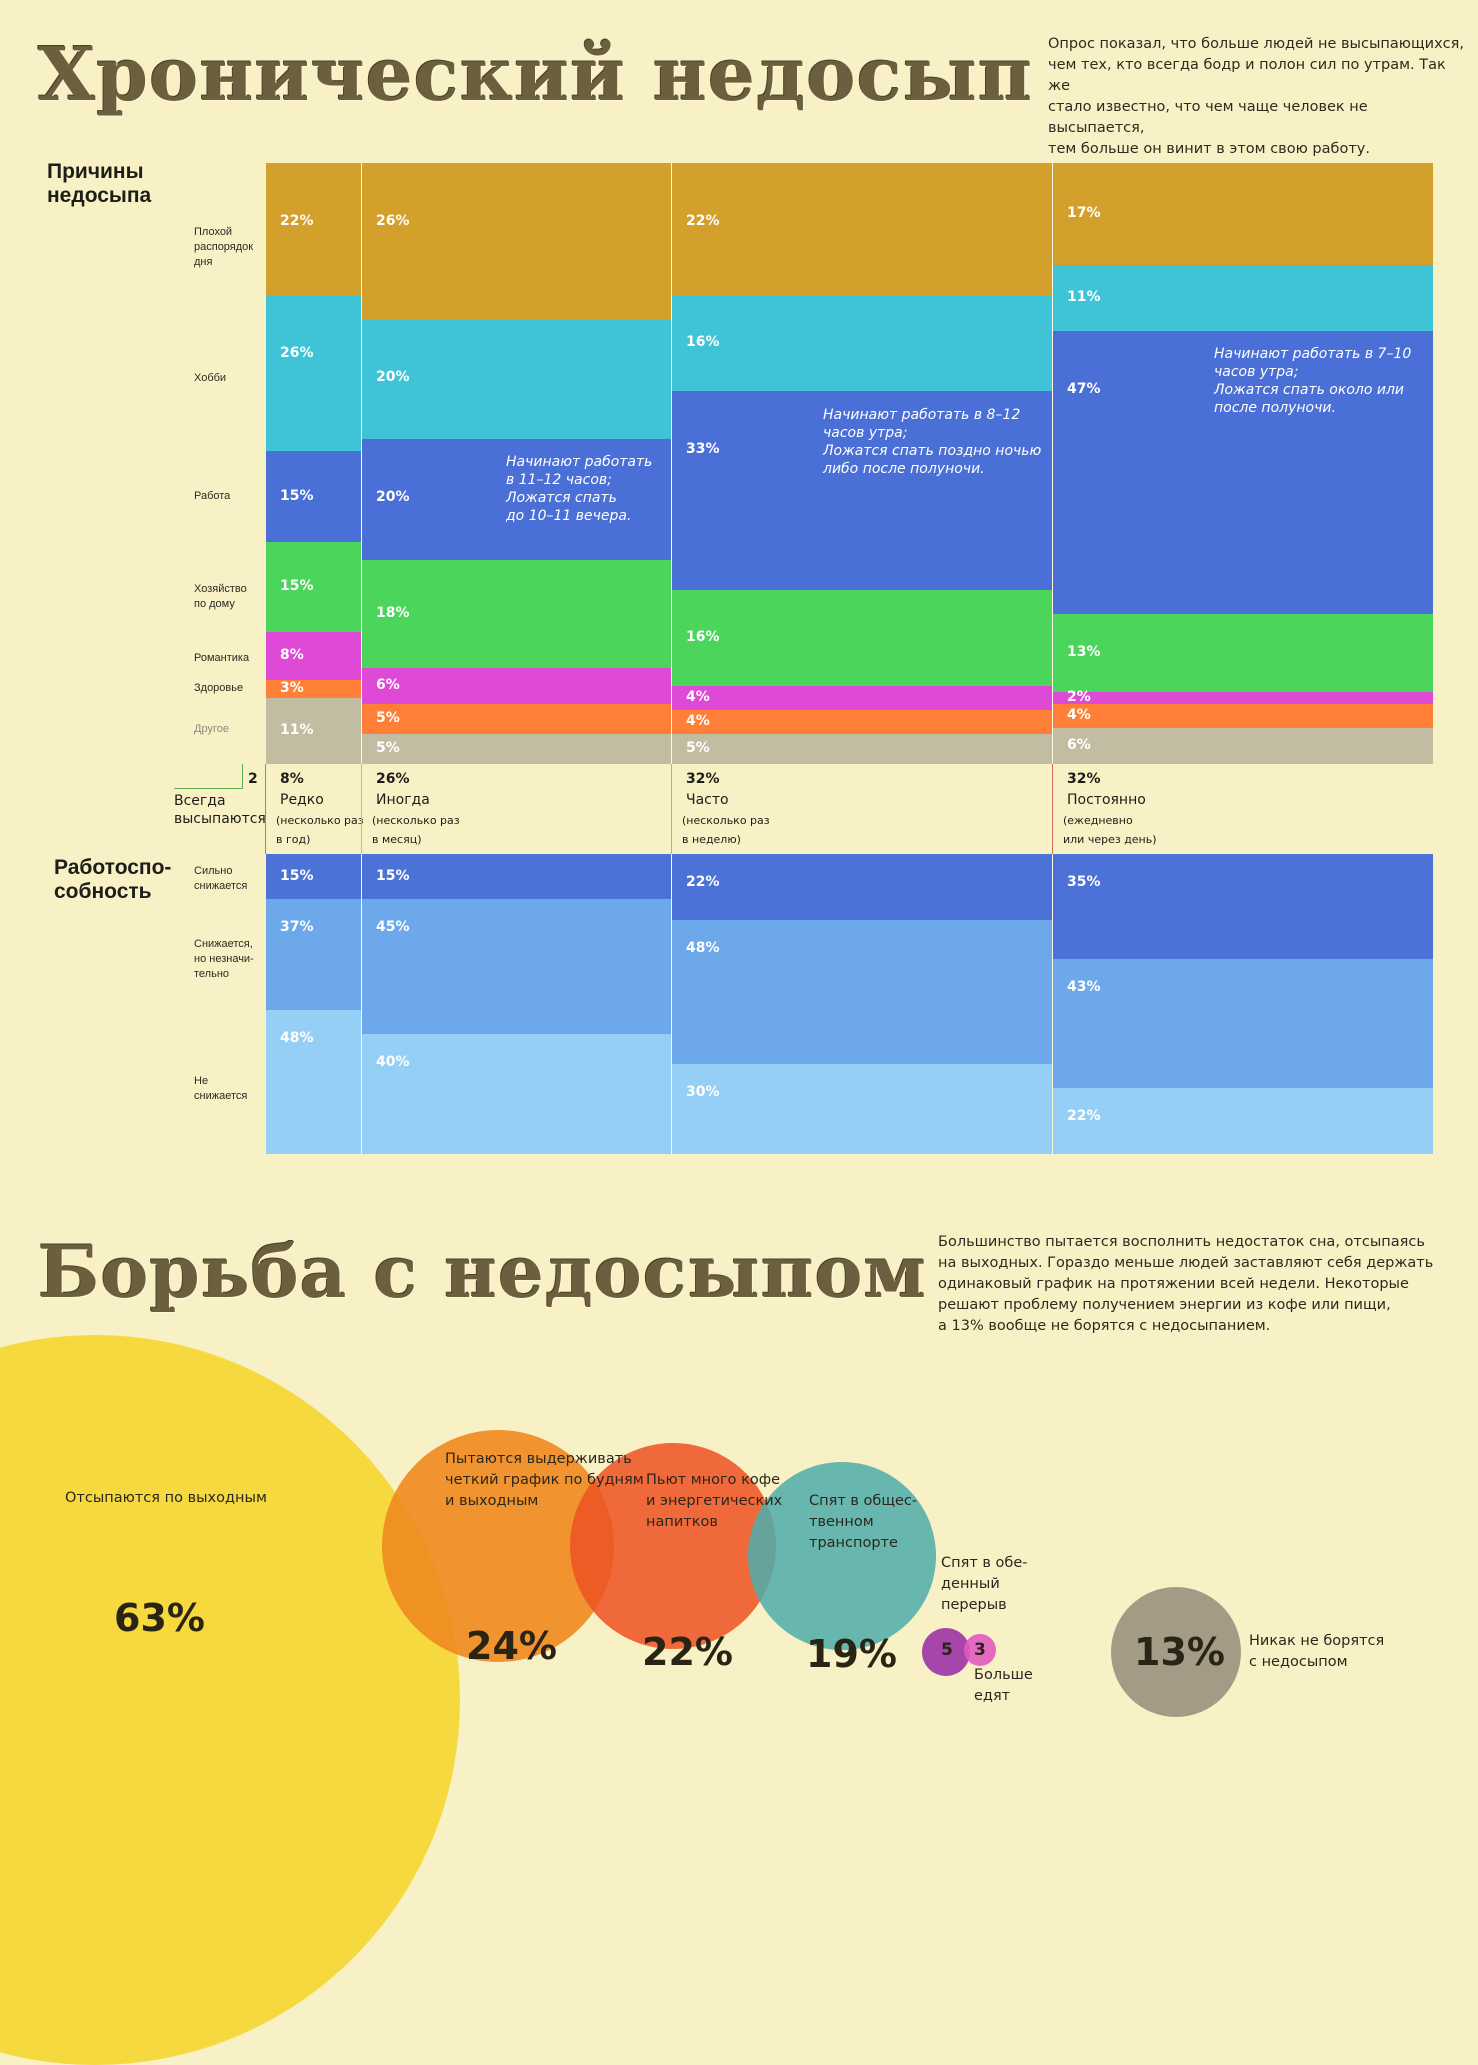 This screenshot has height=2065, width=1478. I want to click on segment-romance, so click(516, 685).